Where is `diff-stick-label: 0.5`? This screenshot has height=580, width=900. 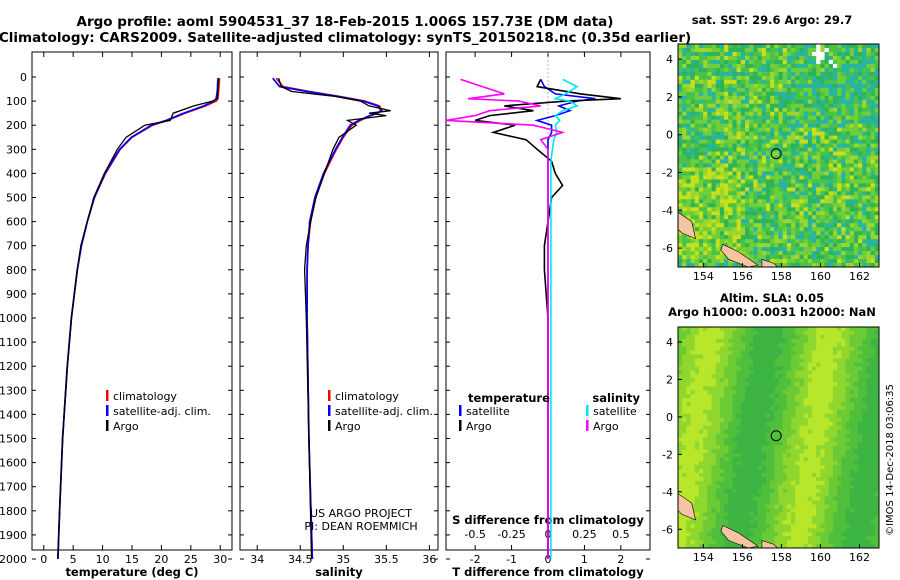
diff-stick-label: 0.5 is located at coordinates (621, 534).